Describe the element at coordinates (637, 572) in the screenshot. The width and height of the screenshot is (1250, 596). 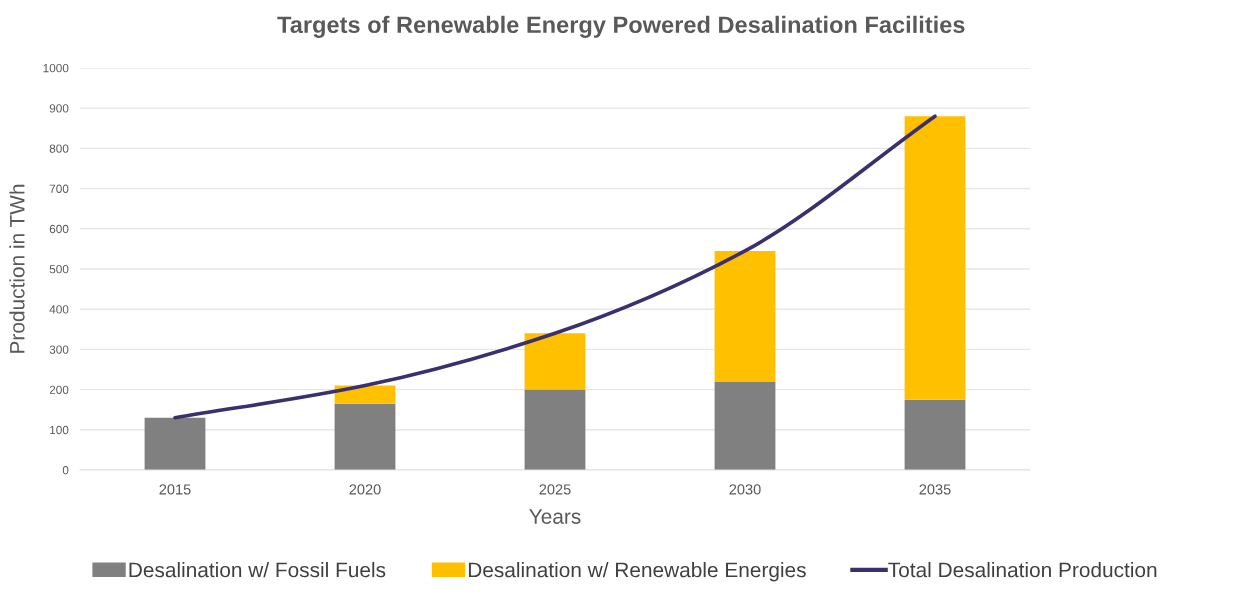
I see `legend-label: Desalination w/ Renewable Energies` at that location.